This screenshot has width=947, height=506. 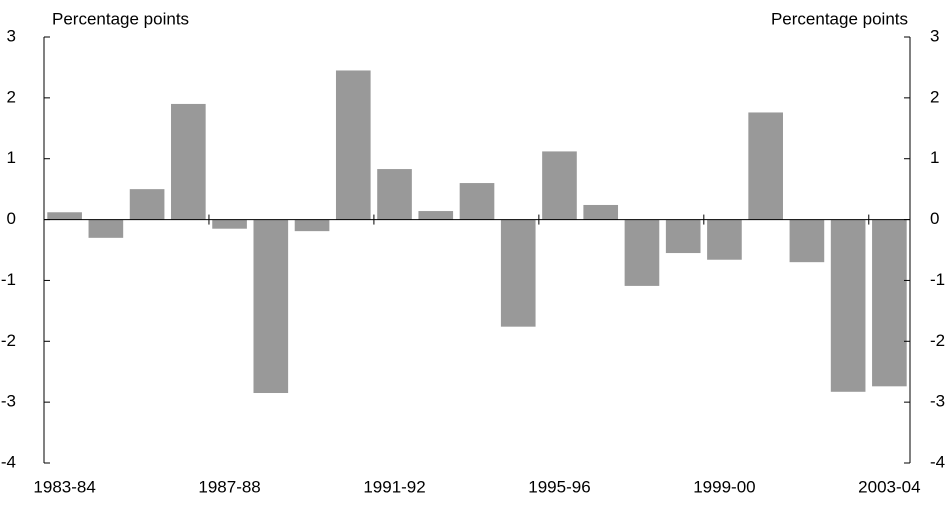 What do you see at coordinates (11, 96) in the screenshot?
I see `y-tick-label: 2` at bounding box center [11, 96].